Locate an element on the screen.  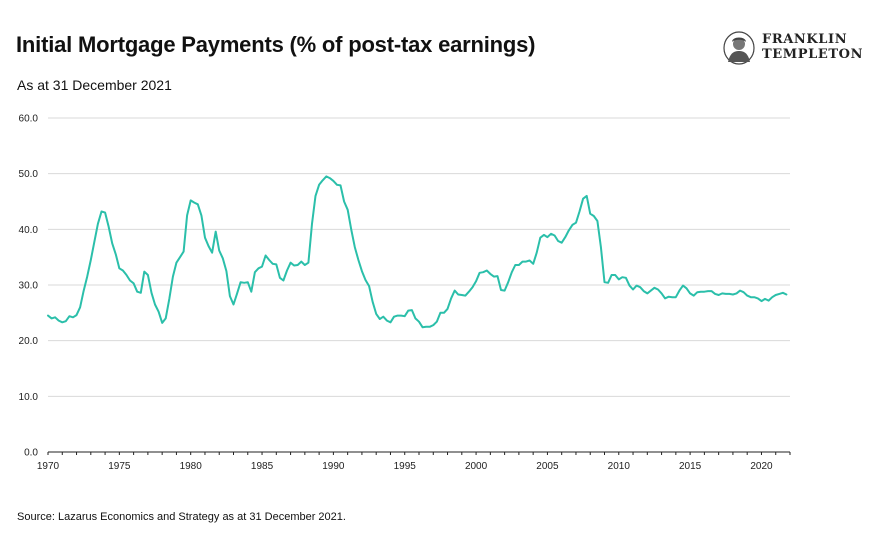
y-tick-label: 0.0 is located at coordinates (31, 453).